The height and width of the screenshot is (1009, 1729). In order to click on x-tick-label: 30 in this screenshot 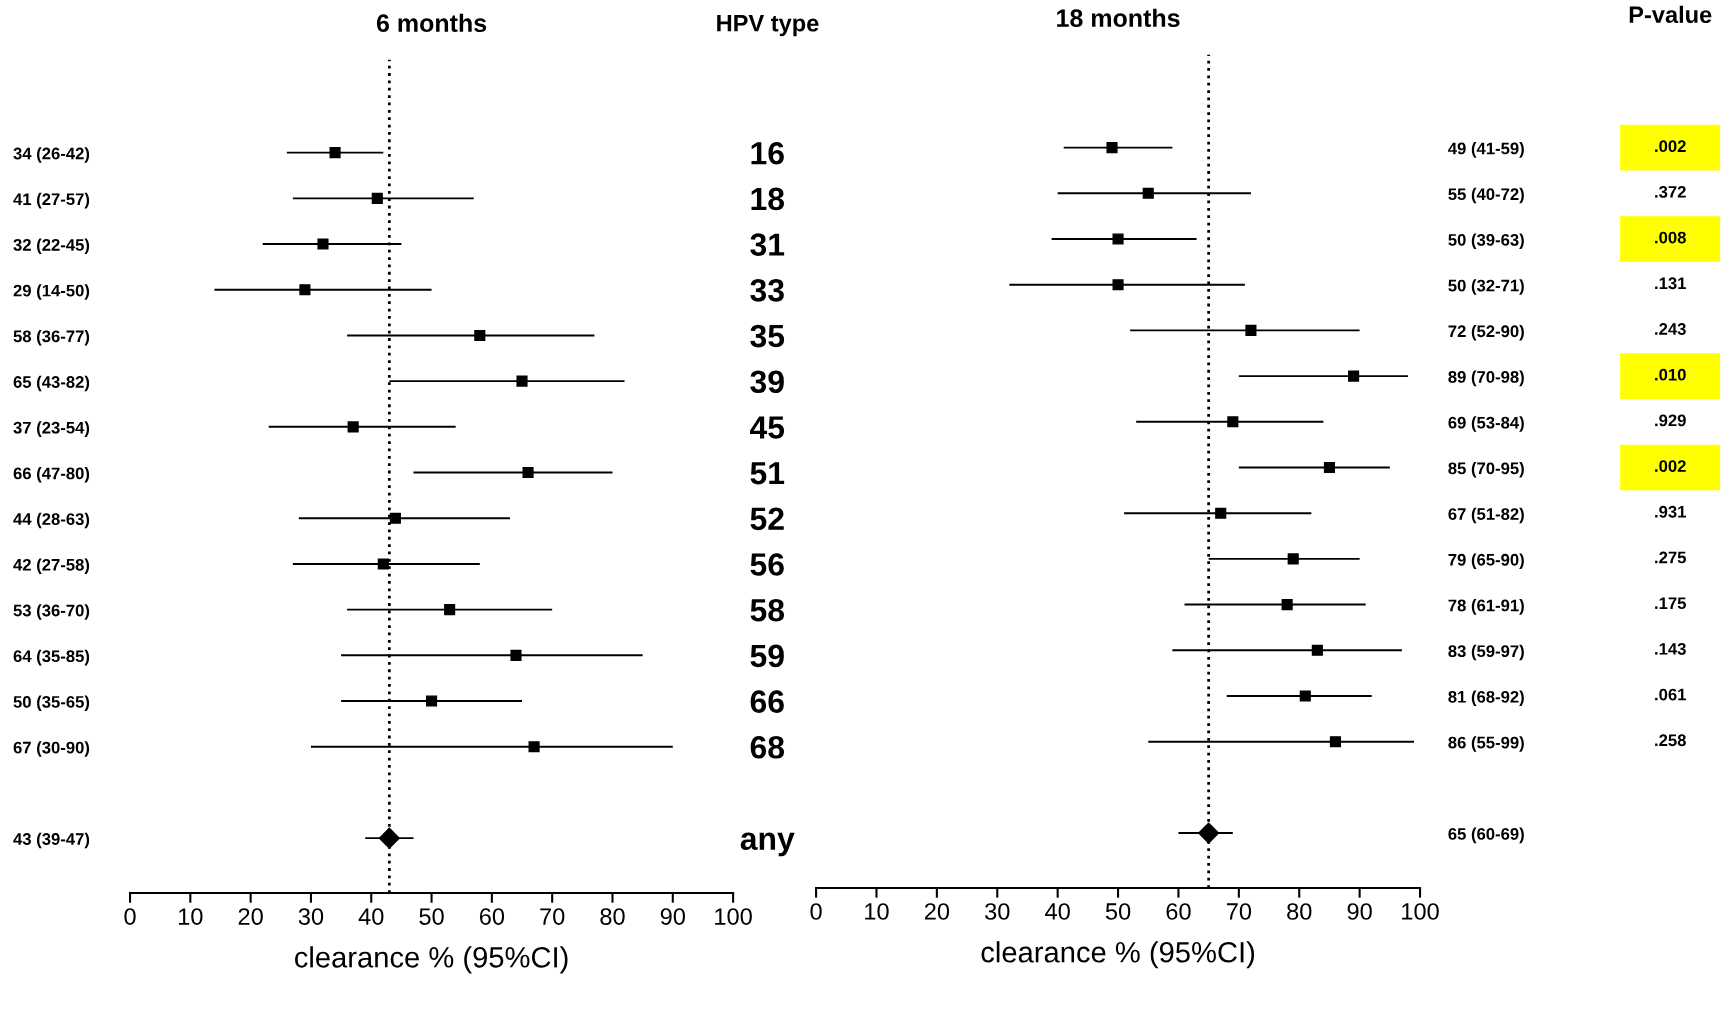, I will do `click(997, 911)`.